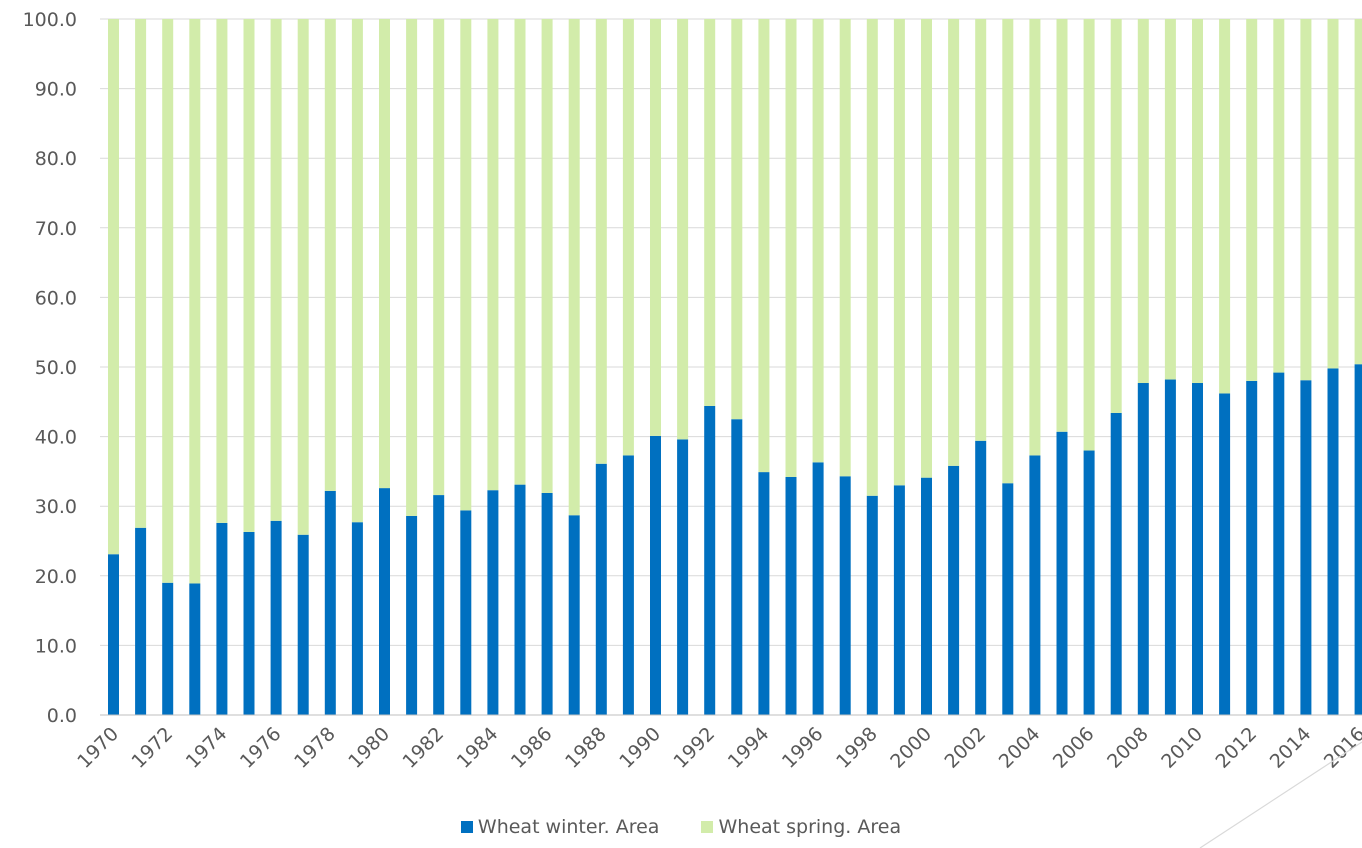 The height and width of the screenshot is (848, 1362). What do you see at coordinates (1170, 547) in the screenshot?
I see `bar-winter-2009` at bounding box center [1170, 547].